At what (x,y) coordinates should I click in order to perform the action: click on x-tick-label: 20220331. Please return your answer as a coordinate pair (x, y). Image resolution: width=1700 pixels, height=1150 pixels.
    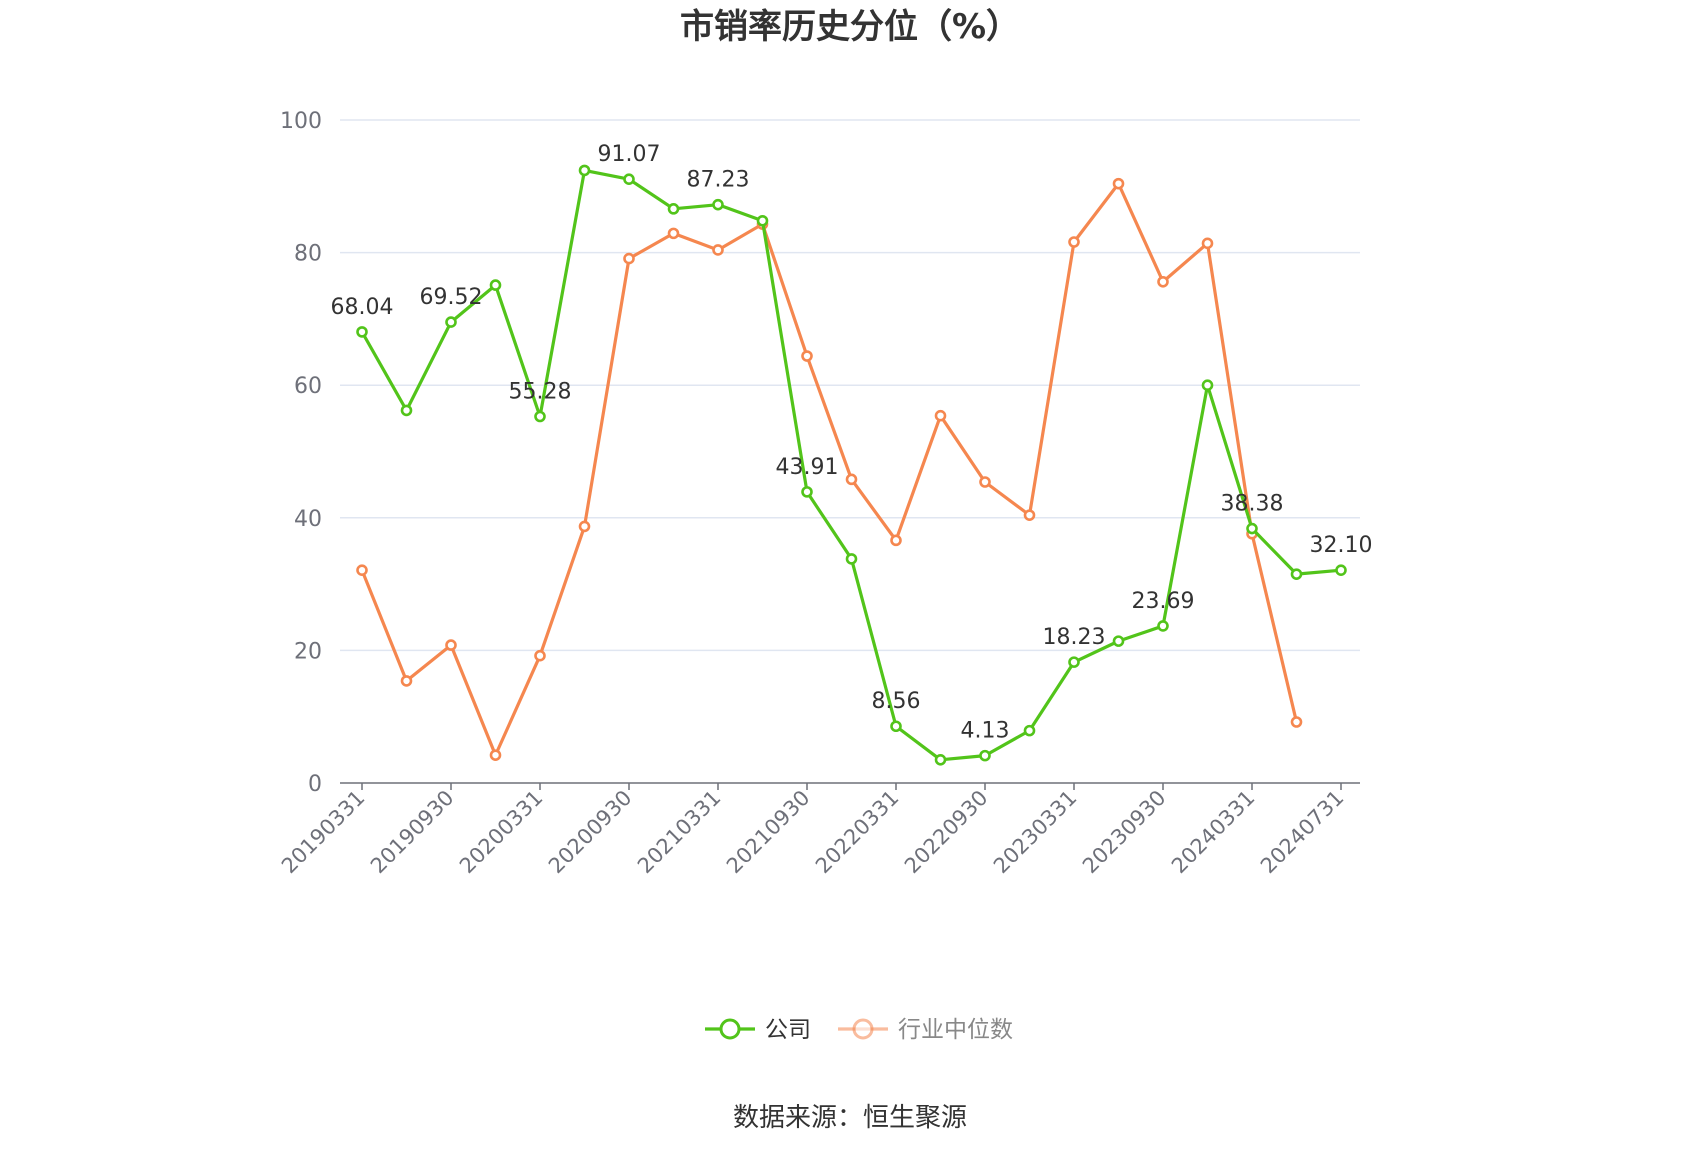
    Looking at the image, I should click on (857, 832).